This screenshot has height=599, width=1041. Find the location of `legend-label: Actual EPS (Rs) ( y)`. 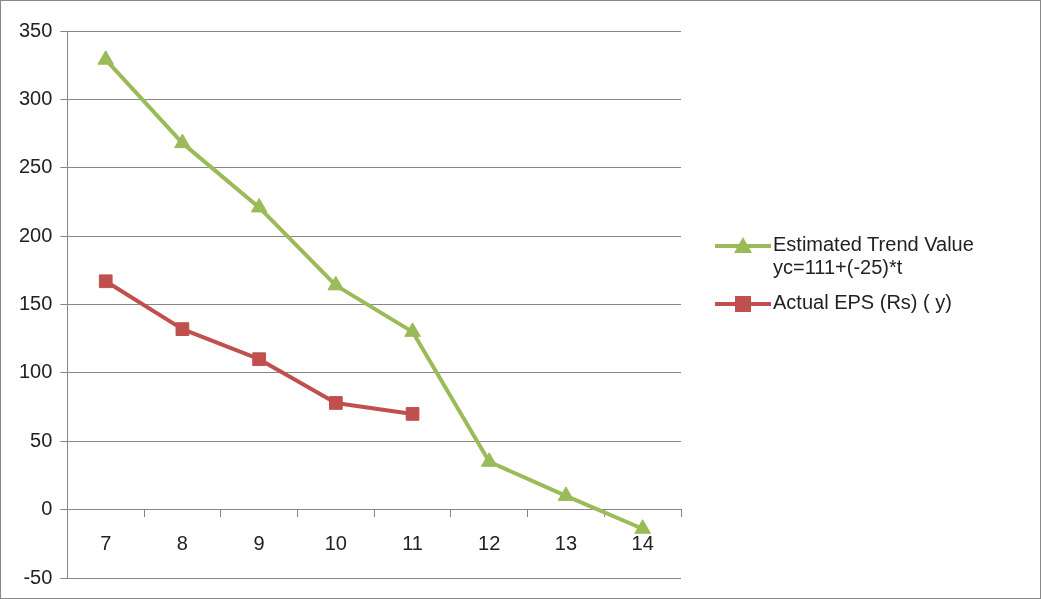

legend-label: Actual EPS (Rs) ( y) is located at coordinates (862, 302).